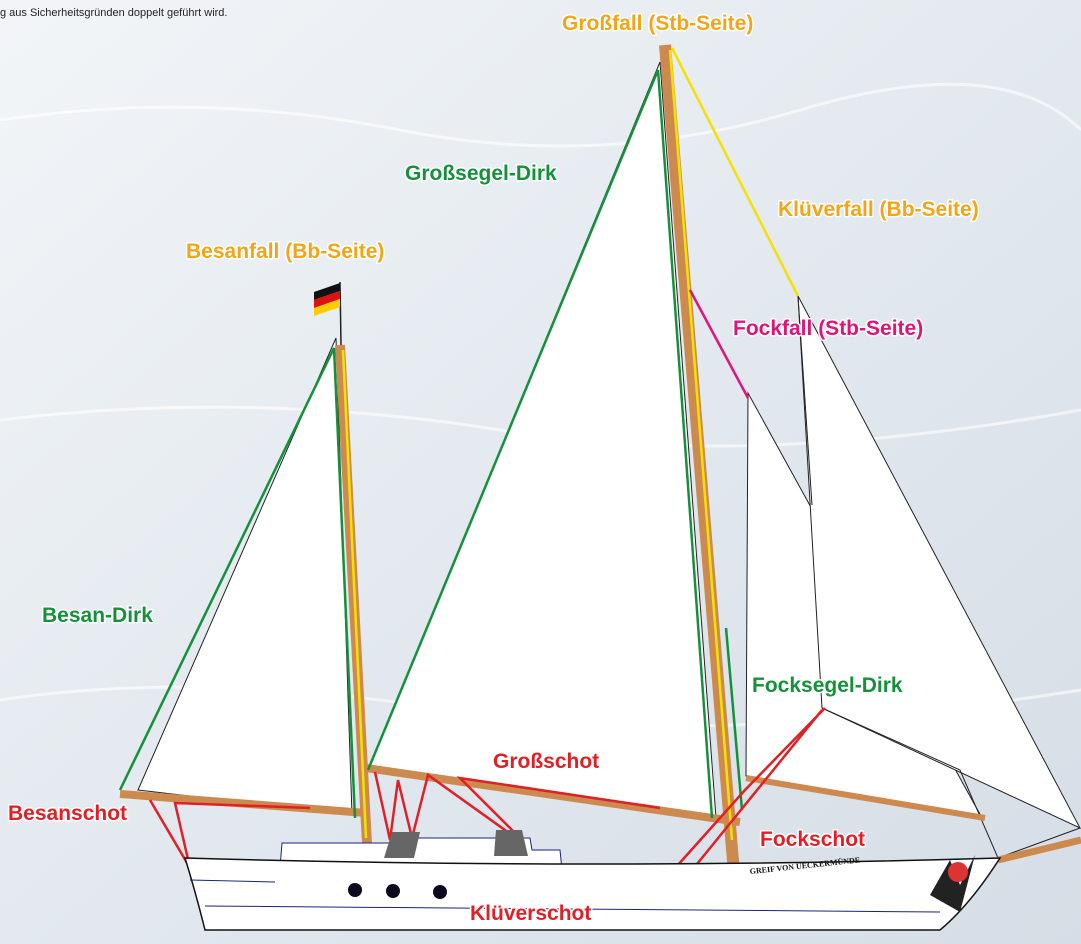 The image size is (1081, 944). I want to click on label-grossfall: Großfall (Stb-Seite), so click(657, 23).